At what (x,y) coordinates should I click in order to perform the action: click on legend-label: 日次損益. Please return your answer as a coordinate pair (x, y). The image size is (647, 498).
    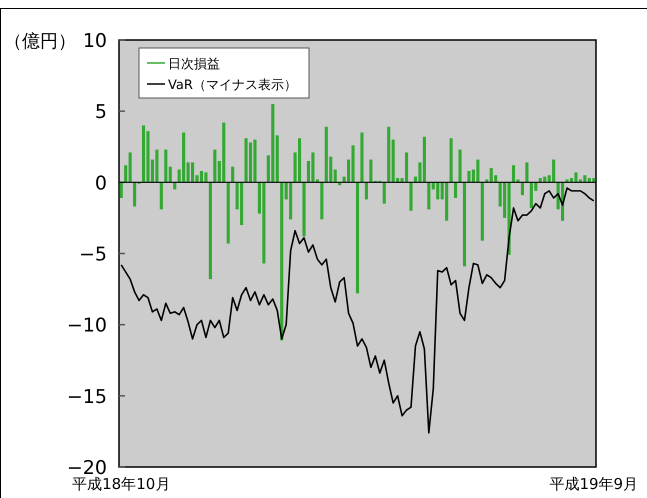
    Looking at the image, I should click on (194, 64).